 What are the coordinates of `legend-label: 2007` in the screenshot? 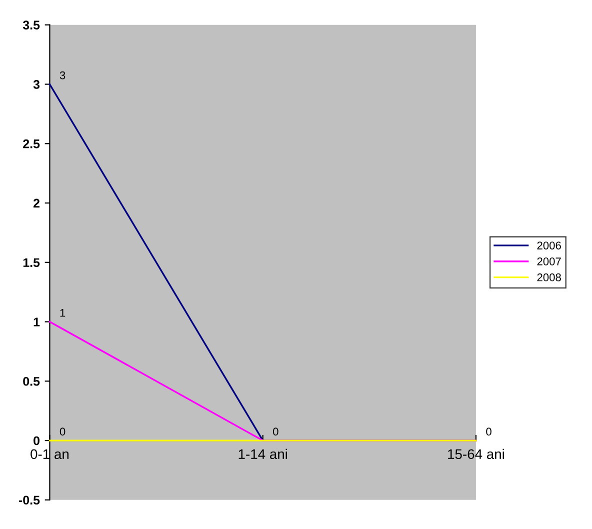 It's located at (549, 262).